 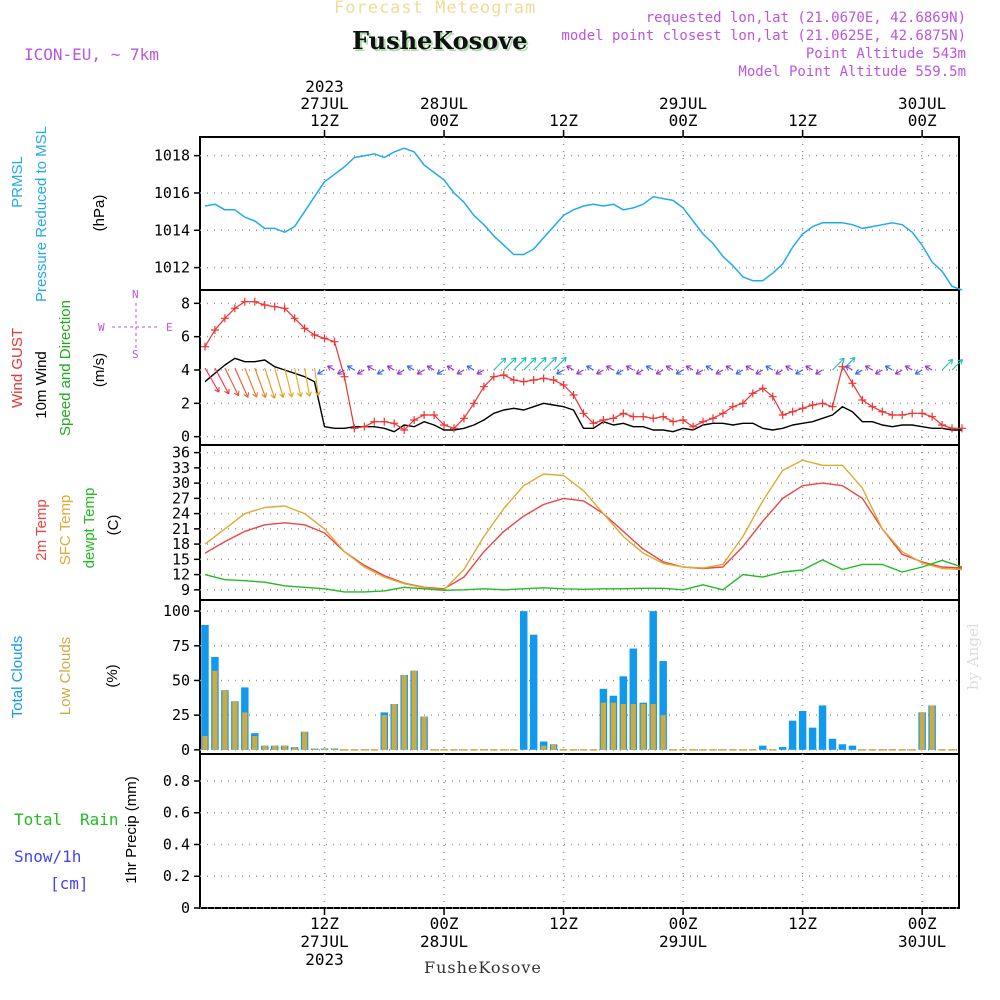 I want to click on bottom-time-label: 00Z, so click(x=444, y=923).